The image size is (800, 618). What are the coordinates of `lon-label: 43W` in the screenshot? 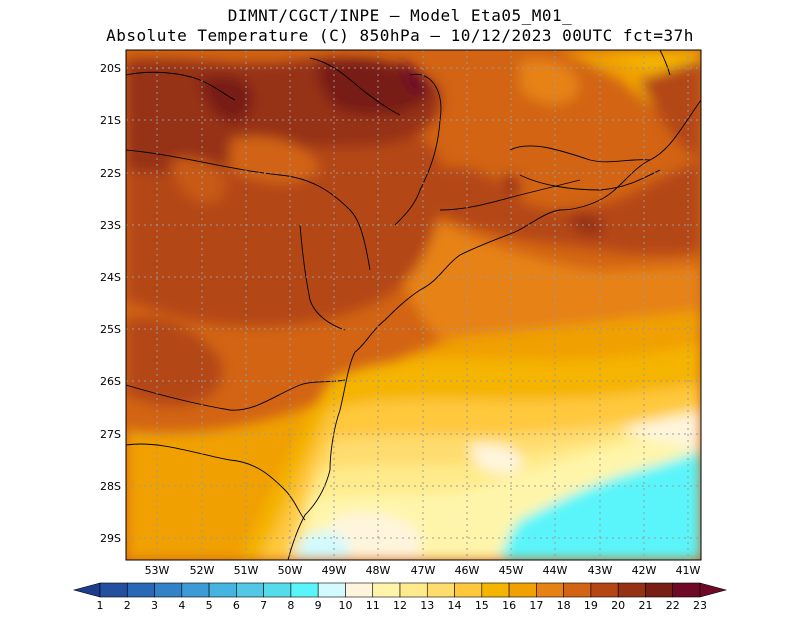 It's located at (600, 570).